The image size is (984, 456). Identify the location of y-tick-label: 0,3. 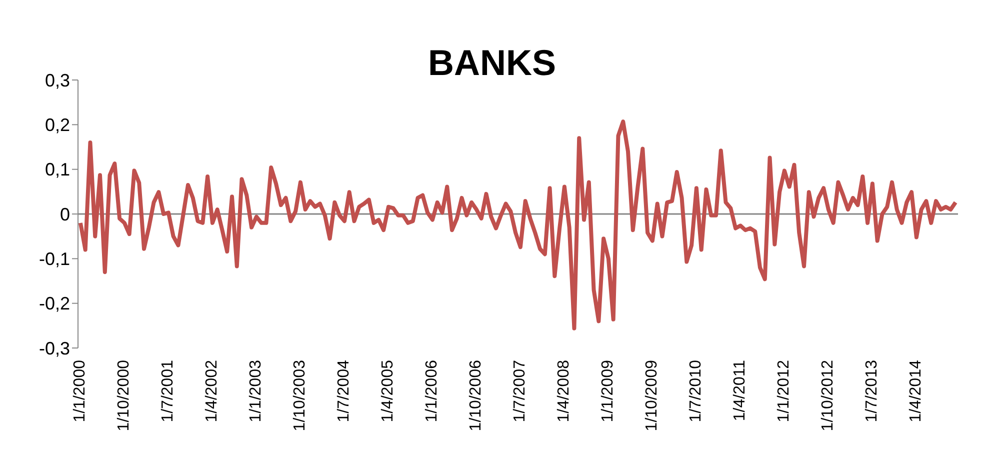
(57, 80).